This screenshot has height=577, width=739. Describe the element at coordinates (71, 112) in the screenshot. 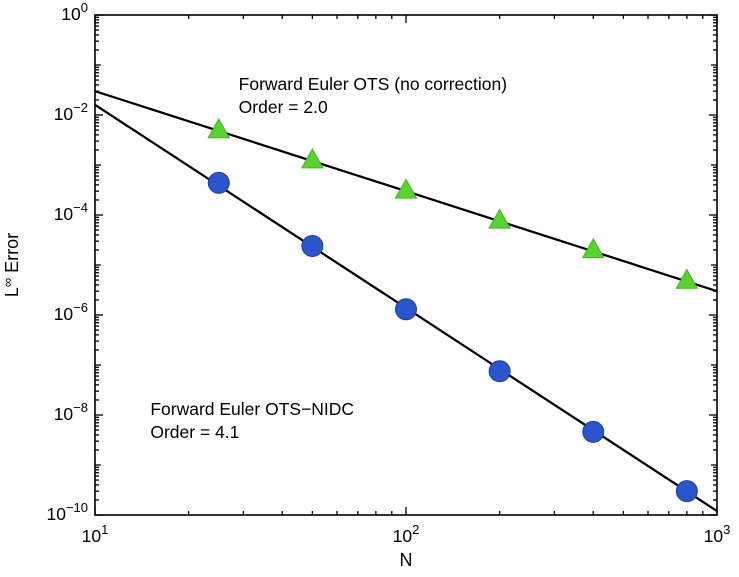

I see `y-tick-label: 10⁻²` at that location.